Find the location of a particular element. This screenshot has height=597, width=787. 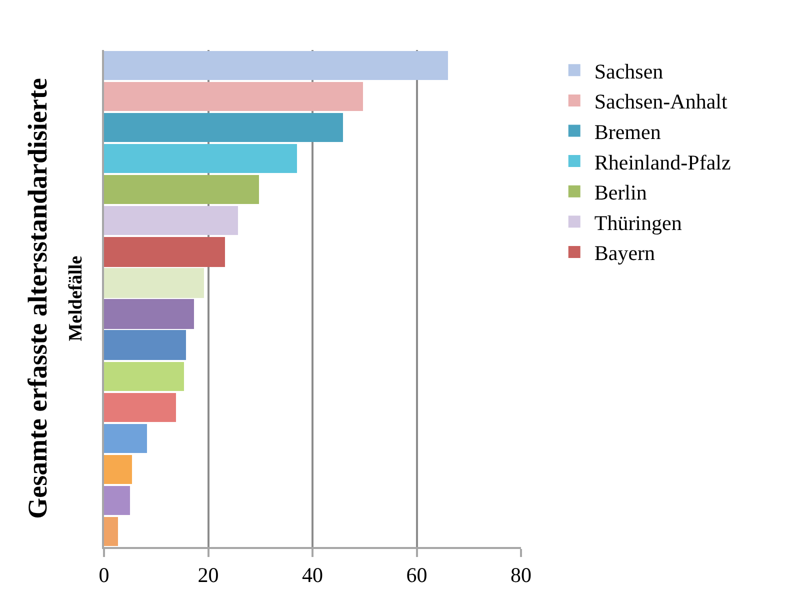

x-tick-label: 60 is located at coordinates (417, 575).